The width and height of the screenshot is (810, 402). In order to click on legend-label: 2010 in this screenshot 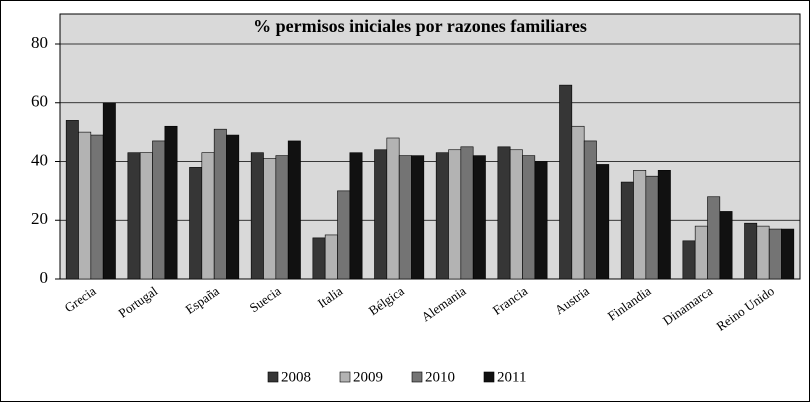, I will do `click(440, 377)`.